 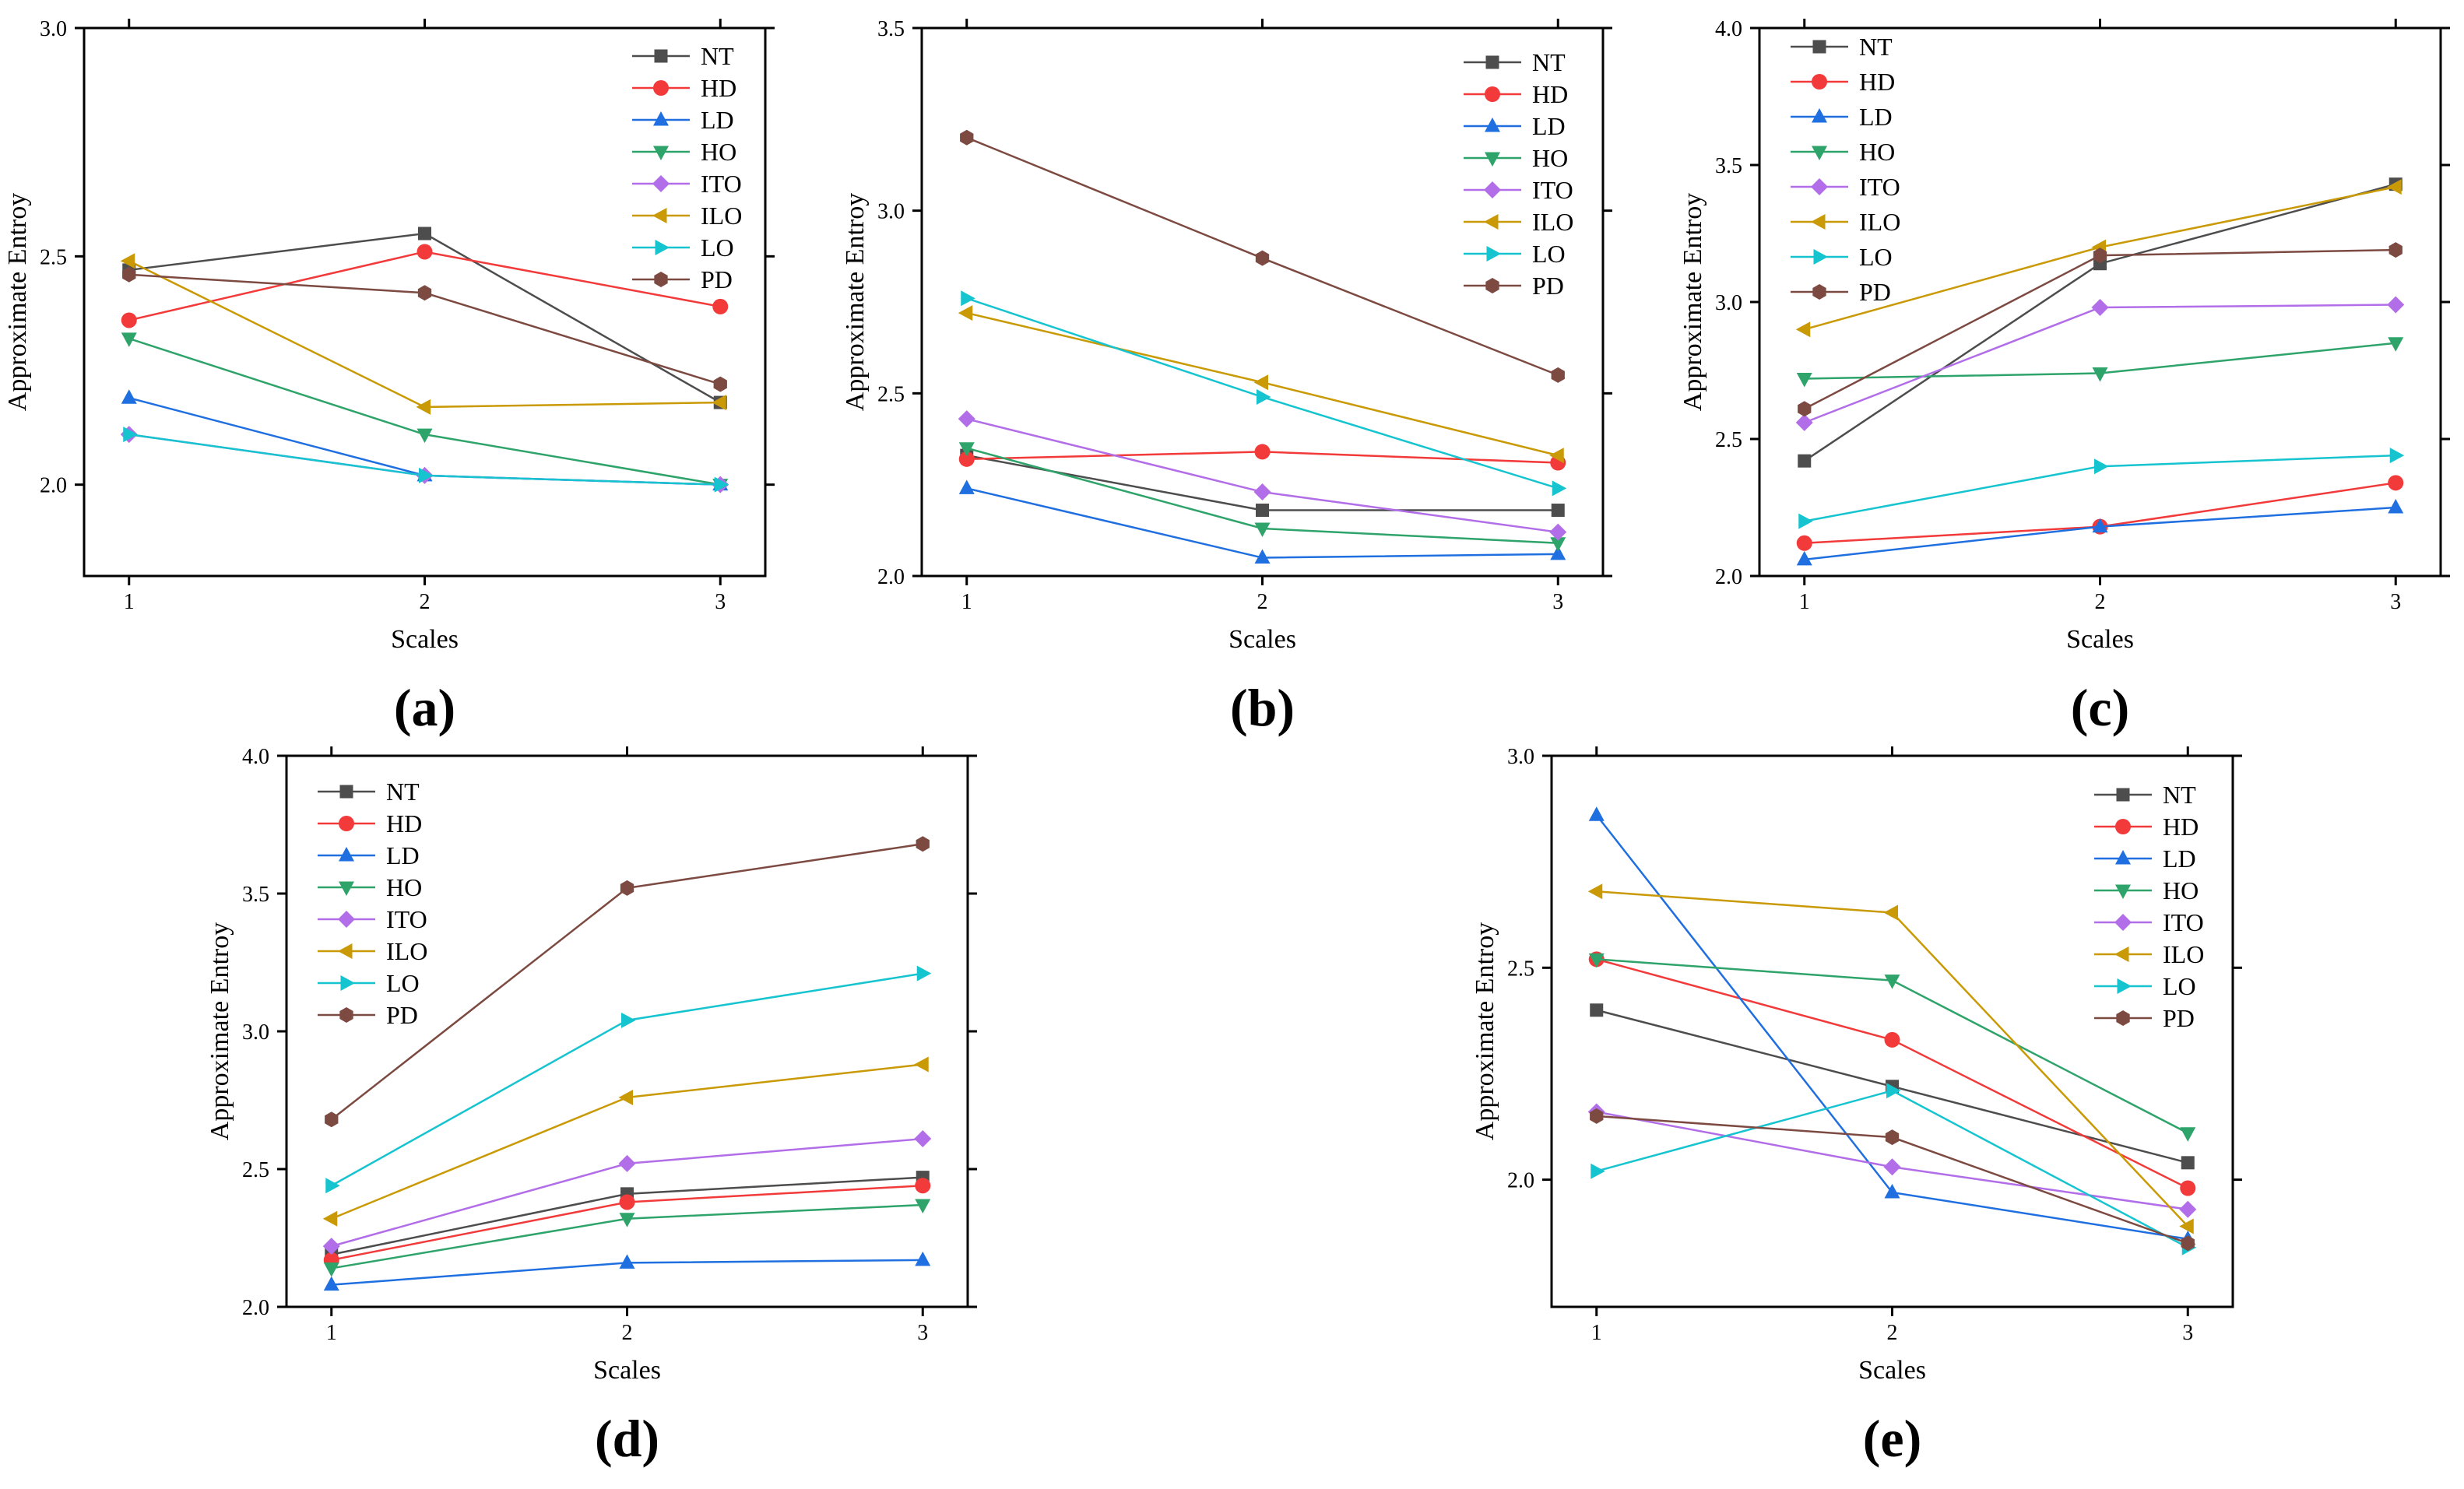 What do you see at coordinates (1262, 708) in the screenshot?
I see `panel-label: (b)` at bounding box center [1262, 708].